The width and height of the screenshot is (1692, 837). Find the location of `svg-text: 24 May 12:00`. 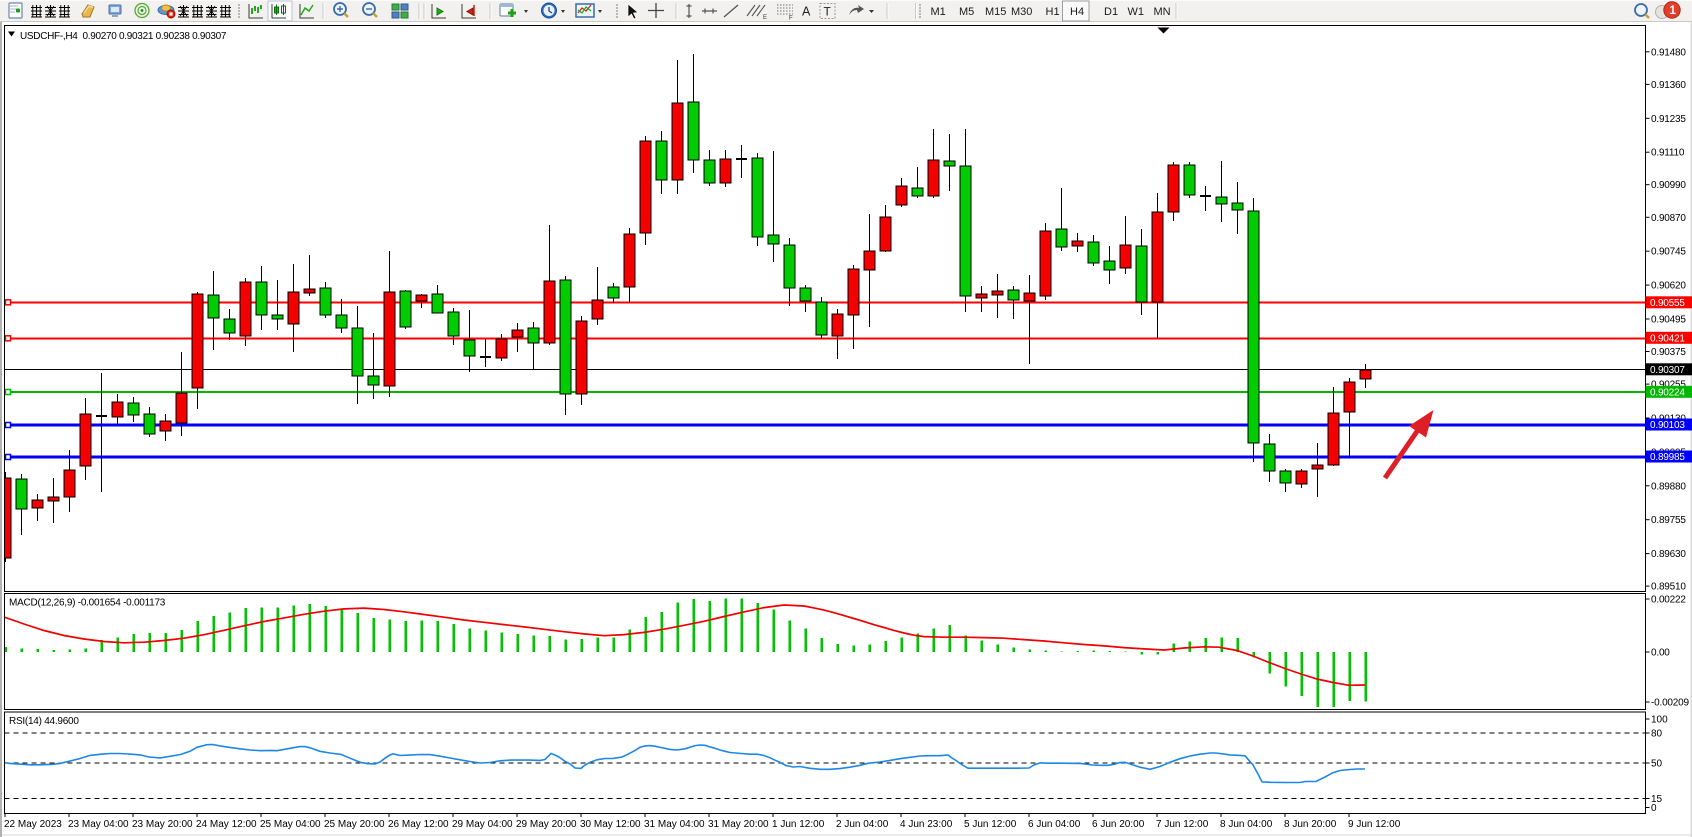

svg-text: 24 May 12:00 is located at coordinates (226, 824).